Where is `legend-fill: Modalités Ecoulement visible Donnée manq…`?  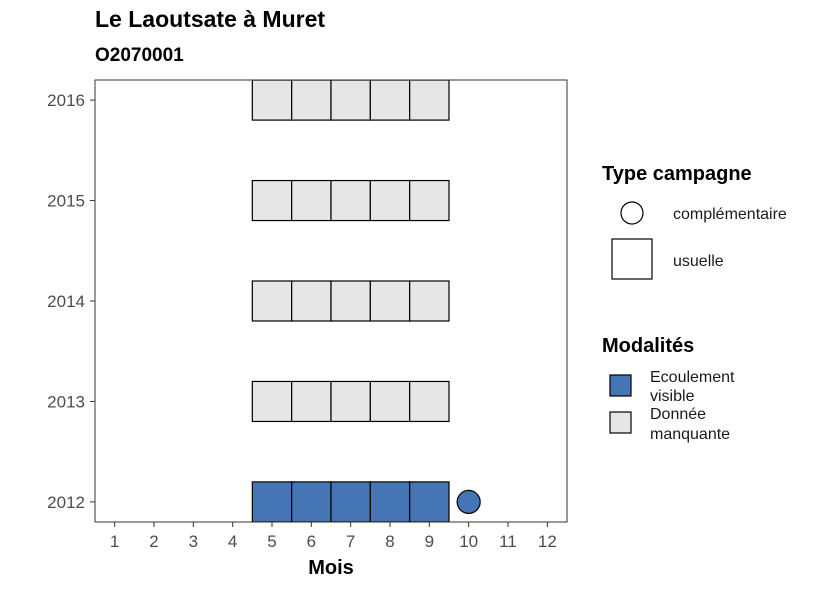 legend-fill: Modalités Ecoulement visible Donnée manq… is located at coordinates (668, 389).